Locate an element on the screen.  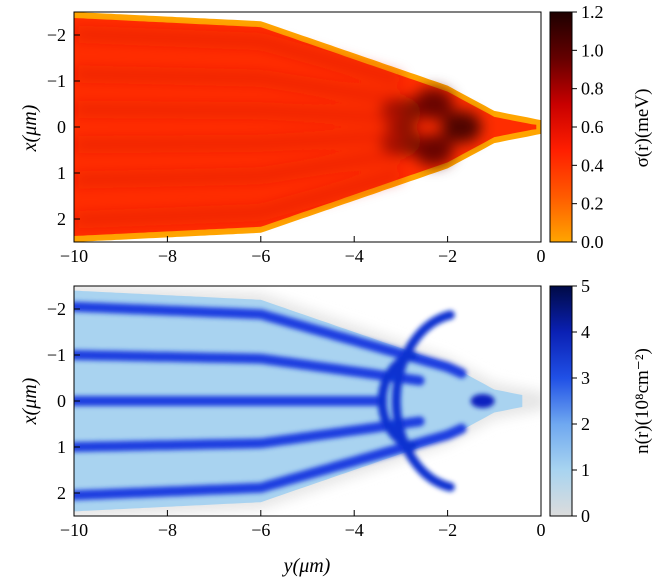
density-colorbar: 0 1 2 3 4 5 n(r)(10⁸cm⁻²) is located at coordinates (601, 401).